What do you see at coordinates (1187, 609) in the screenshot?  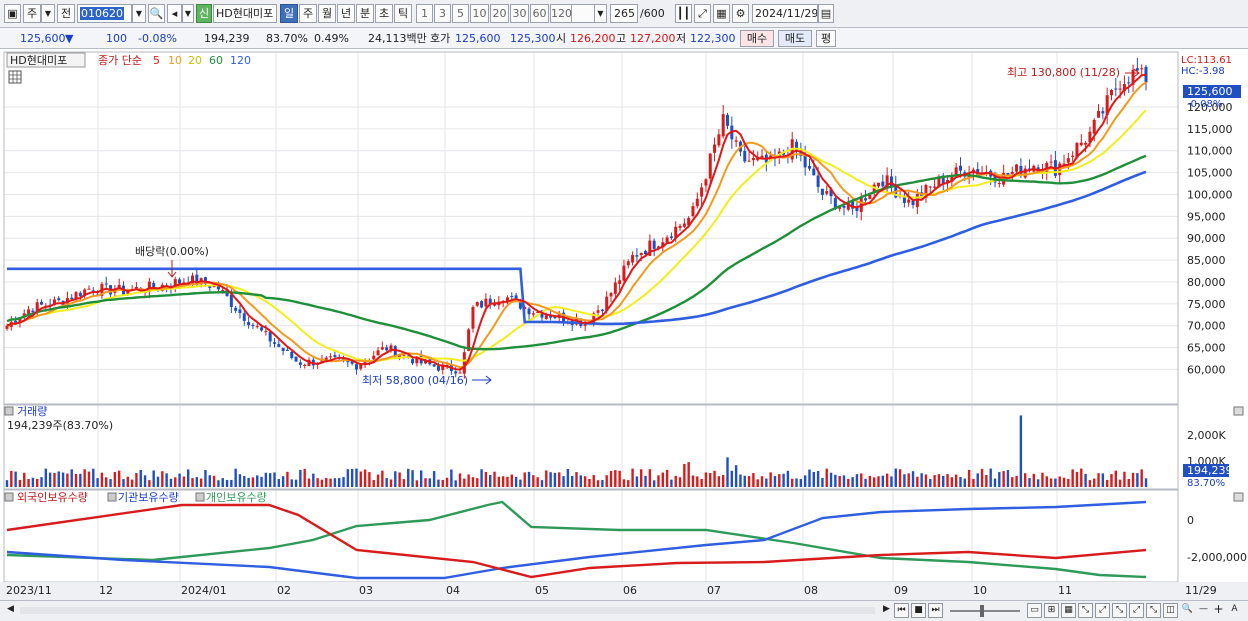 I see `zoom-icon: 🔍` at bounding box center [1187, 609].